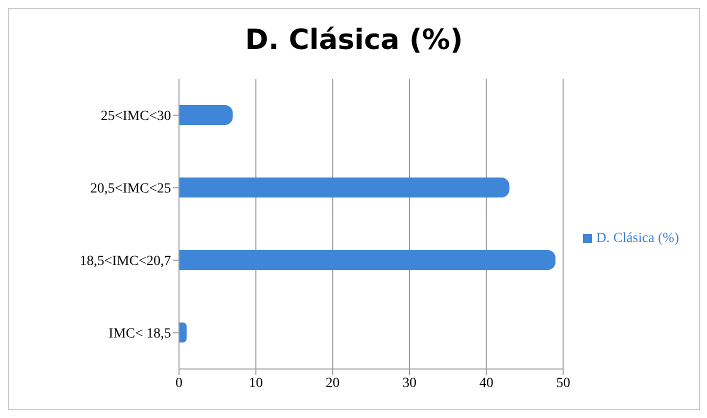 The image size is (707, 418). I want to click on x-tick-label: 20, so click(333, 383).